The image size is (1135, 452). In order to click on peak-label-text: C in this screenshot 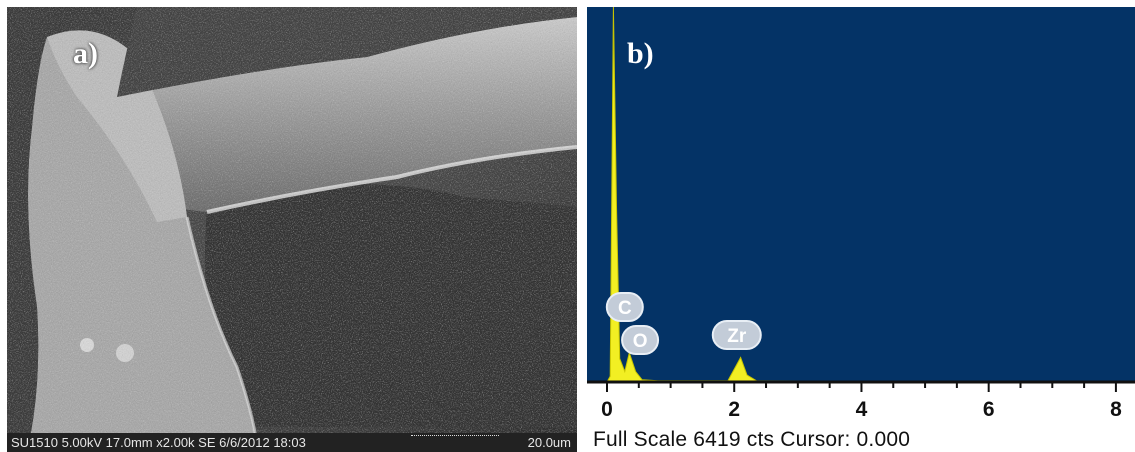, I will do `click(625, 308)`.